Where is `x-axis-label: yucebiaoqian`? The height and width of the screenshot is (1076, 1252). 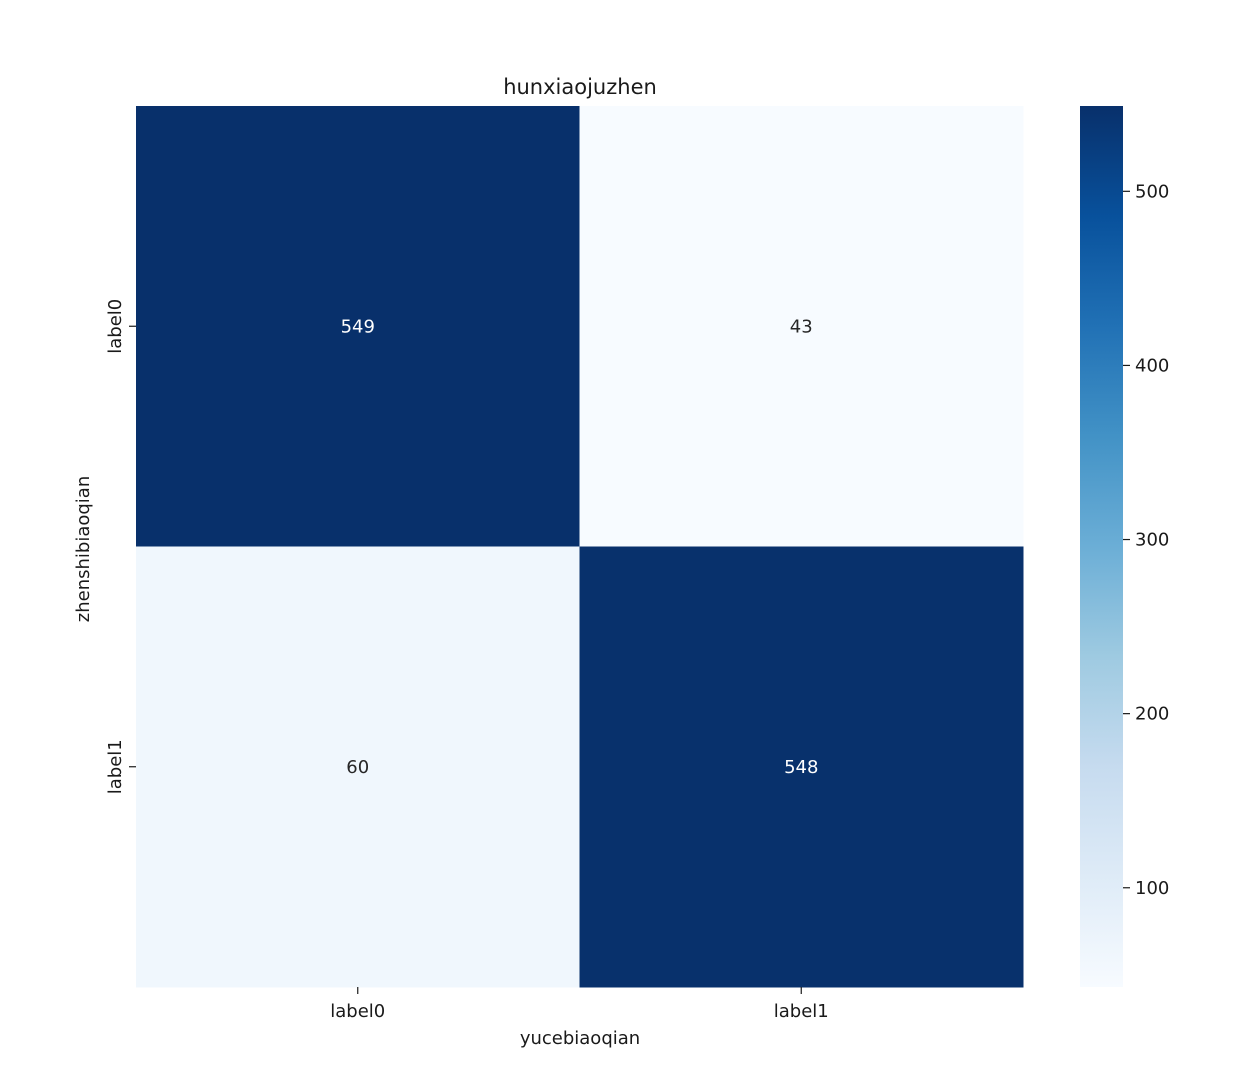 x-axis-label: yucebiaoqian is located at coordinates (580, 1038).